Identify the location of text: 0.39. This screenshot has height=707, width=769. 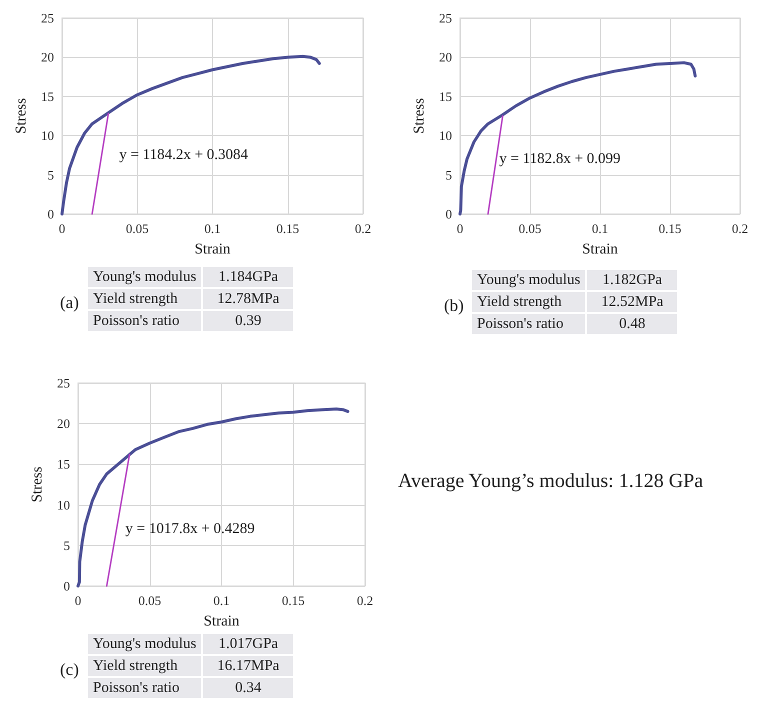
(248, 321).